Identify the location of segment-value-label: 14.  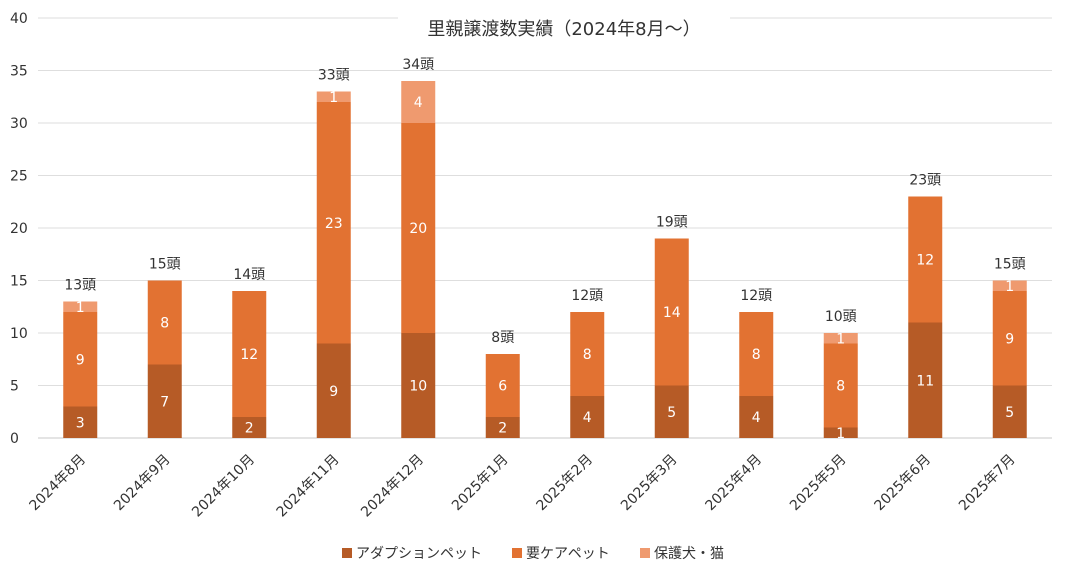
(672, 313).